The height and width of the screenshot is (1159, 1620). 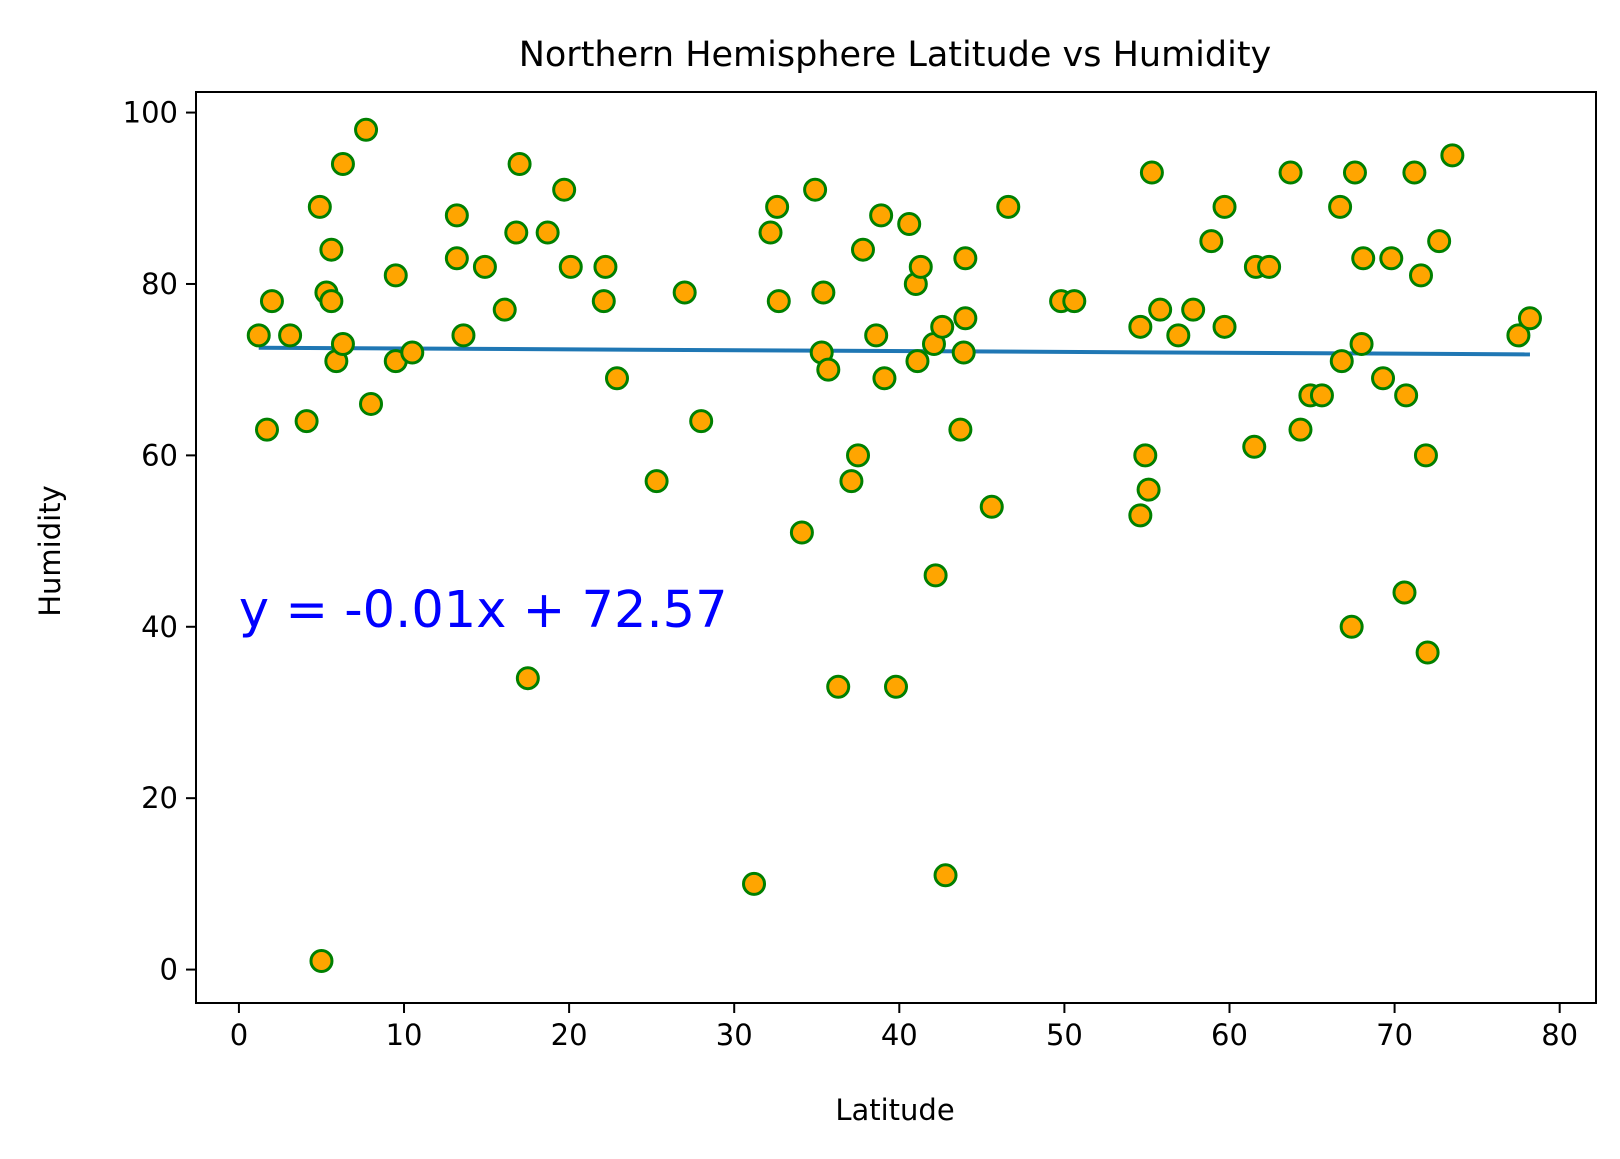 What do you see at coordinates (569, 1035) in the screenshot?
I see `x-tick-label: 20` at bounding box center [569, 1035].